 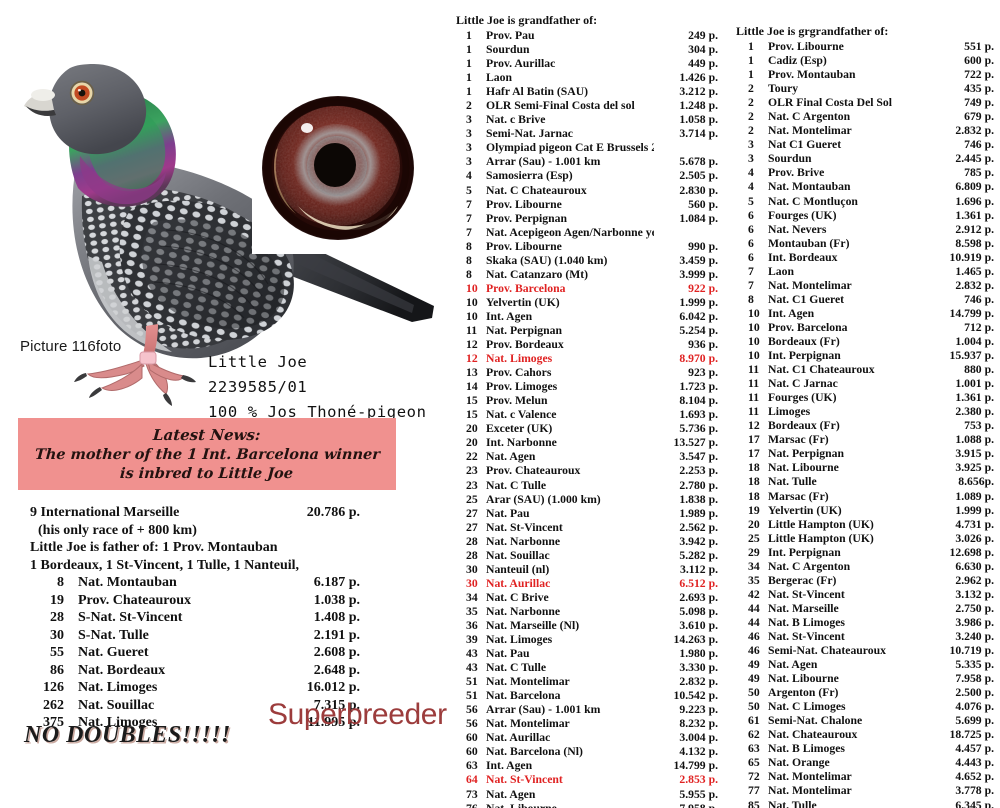 I want to click on result-pigeon-count: 880 p., so click(x=979, y=370).